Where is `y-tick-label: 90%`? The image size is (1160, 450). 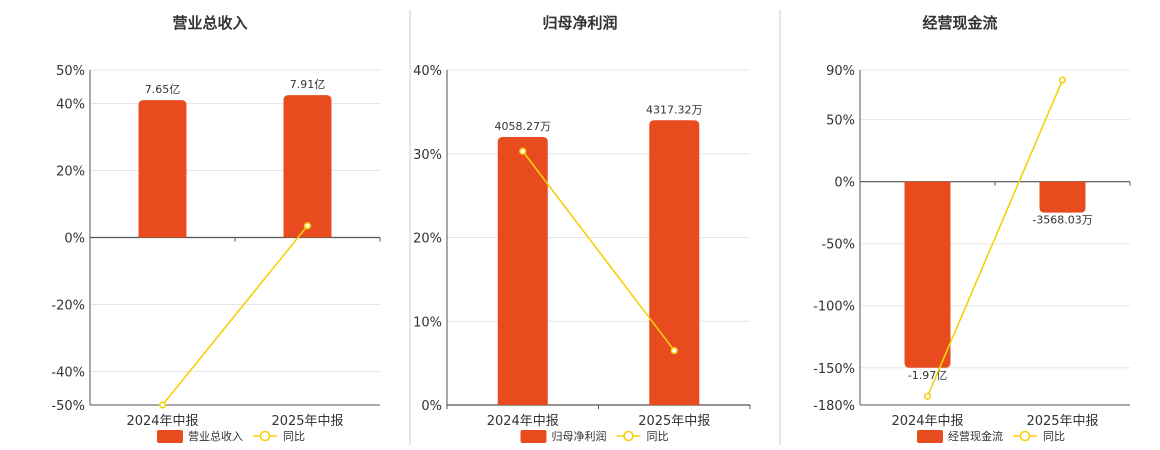 y-tick-label: 90% is located at coordinates (840, 71).